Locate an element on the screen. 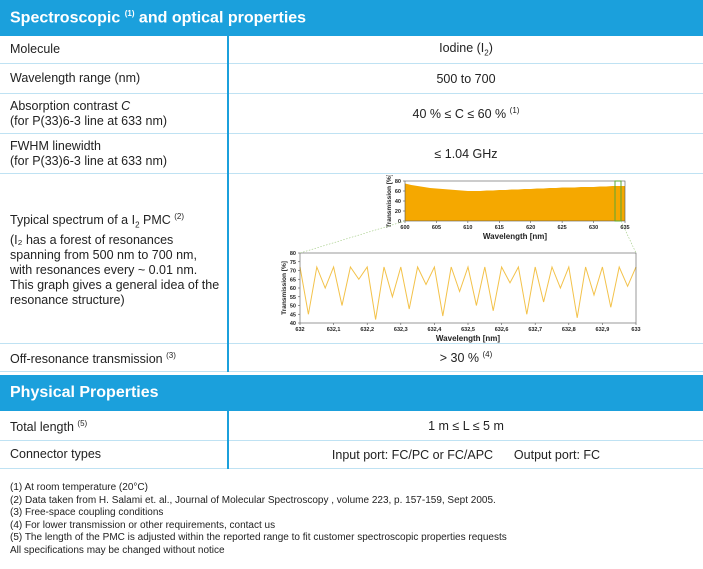  y-tick-label: 60 is located at coordinates (293, 289).